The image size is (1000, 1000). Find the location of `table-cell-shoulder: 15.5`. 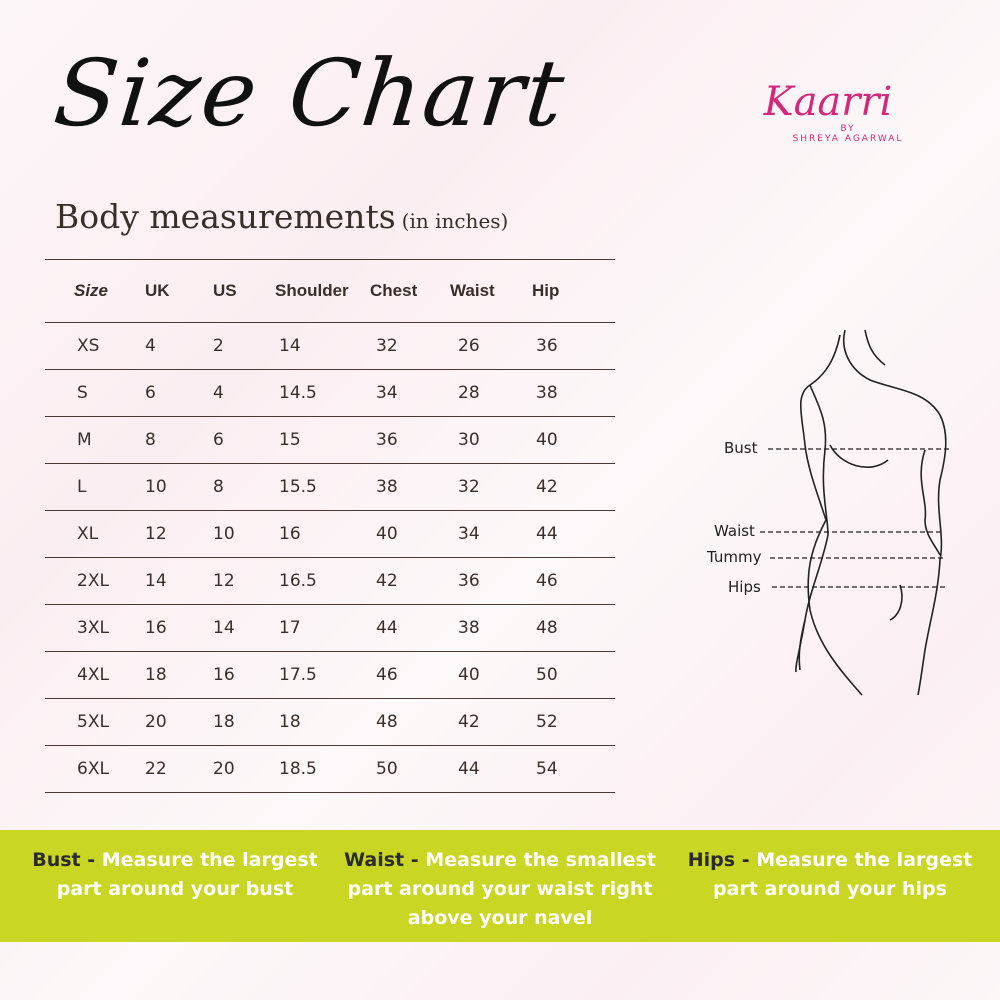

table-cell-shoulder: 15.5 is located at coordinates (318, 487).